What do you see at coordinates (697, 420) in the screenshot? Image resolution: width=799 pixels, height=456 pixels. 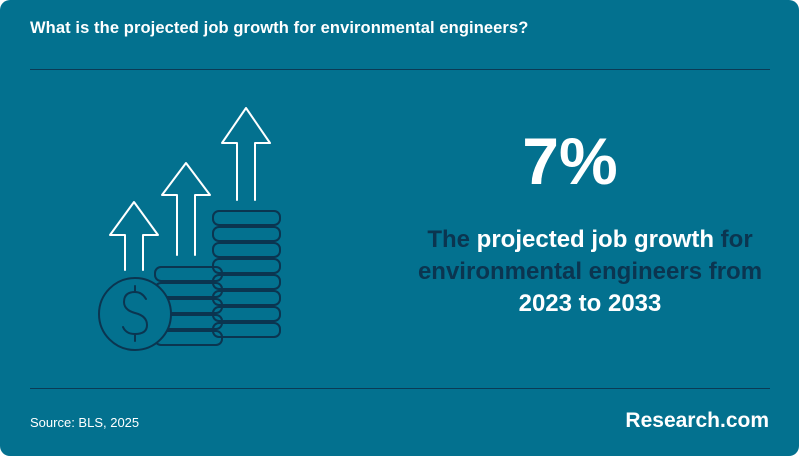 I see `brand-logo: Research.com` at bounding box center [697, 420].